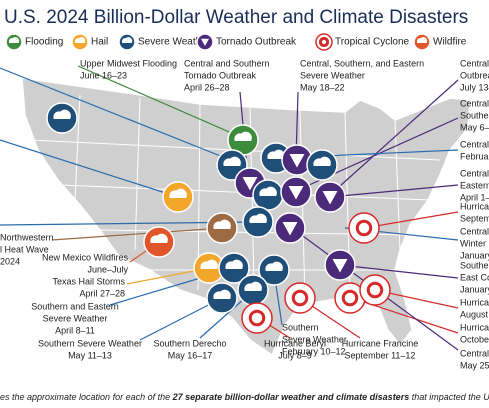 Image resolution: width=489 pixels, height=408 pixels. What do you see at coordinates (189, 343) in the screenshot?
I see `callout-label: Southern Derecho` at bounding box center [189, 343].